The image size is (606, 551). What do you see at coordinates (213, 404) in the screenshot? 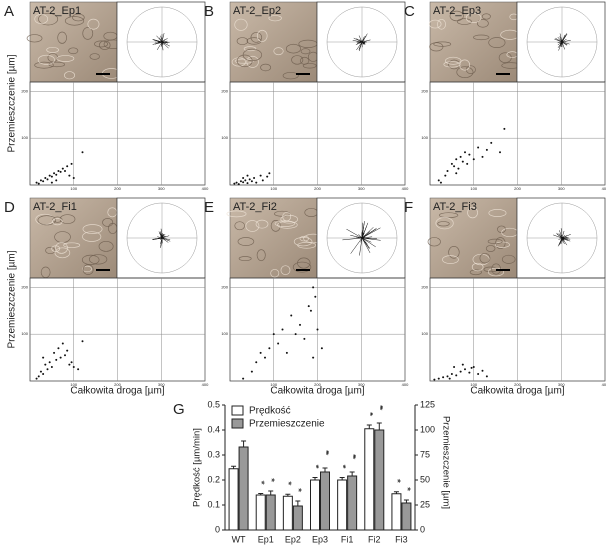
I see `y-tick-label: 0.5` at bounding box center [213, 404].